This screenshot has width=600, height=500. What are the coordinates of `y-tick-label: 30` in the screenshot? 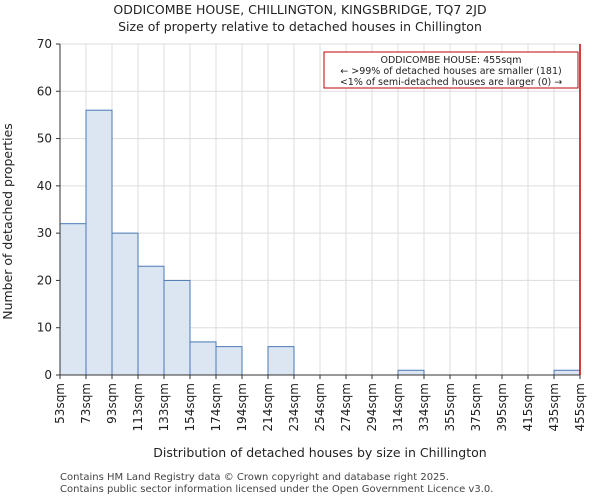 It's located at (44, 233).